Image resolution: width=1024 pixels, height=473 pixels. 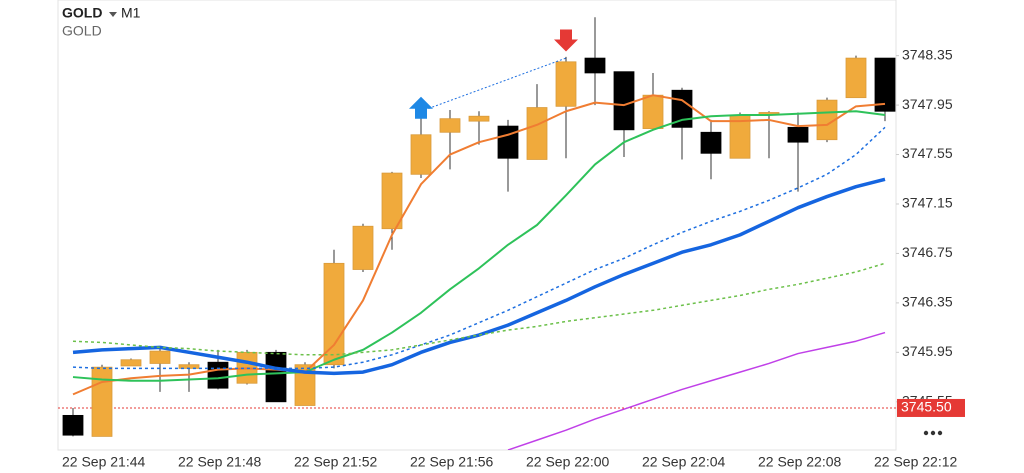 What do you see at coordinates (696, 390) in the screenshot?
I see `ma-line` at bounding box center [696, 390].